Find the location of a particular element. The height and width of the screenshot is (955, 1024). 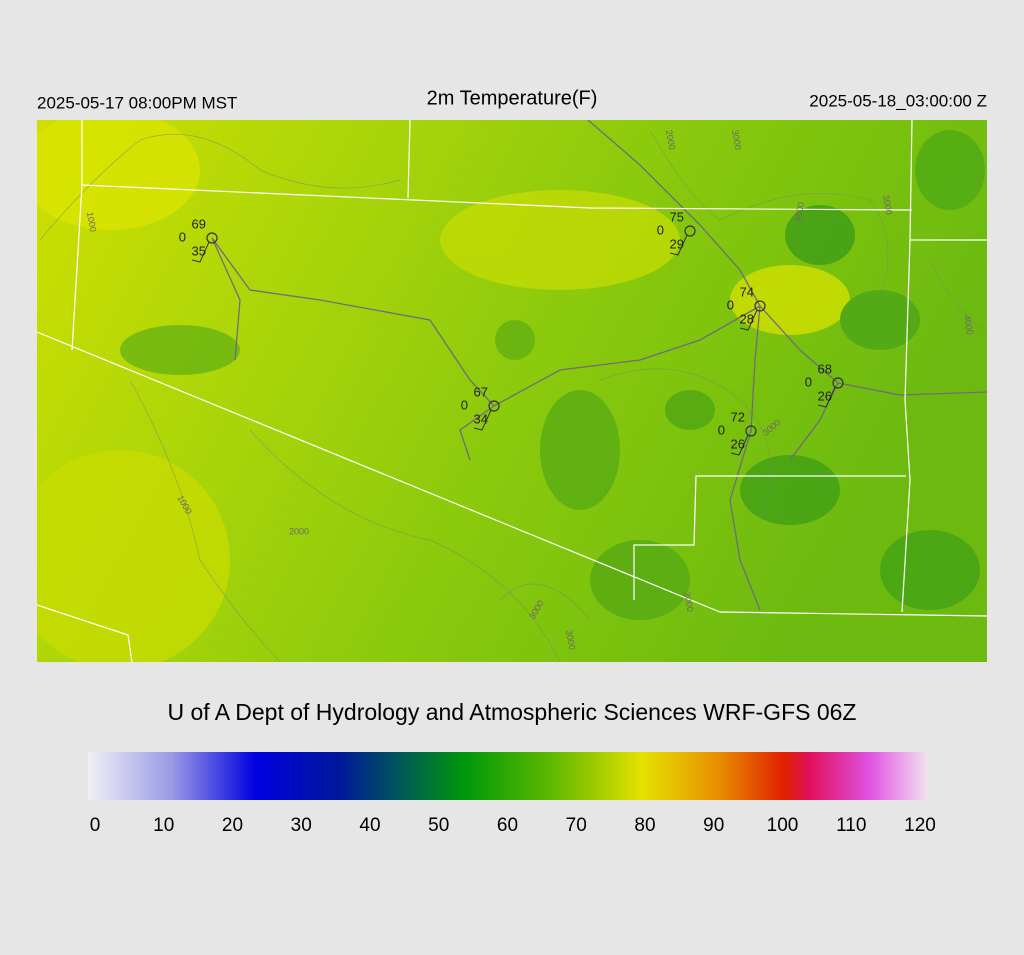

colorbar-ticks: 0 10 20 30 40 50 60 70 80 90 100 110 120 is located at coordinates (513, 825).